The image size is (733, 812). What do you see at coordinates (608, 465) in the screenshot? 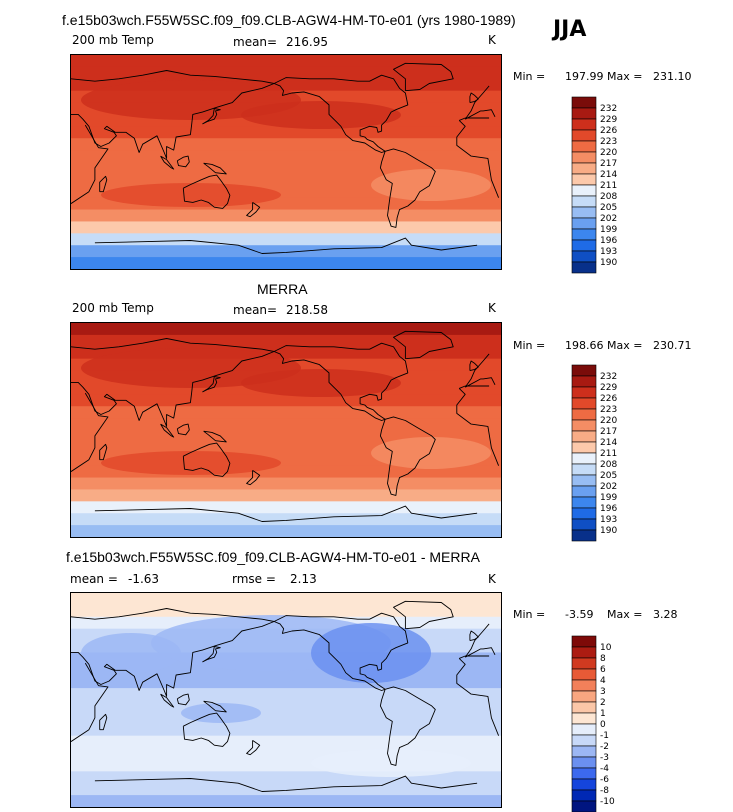
I see `panel2-colorbar-tick-label: 208` at bounding box center [608, 465].